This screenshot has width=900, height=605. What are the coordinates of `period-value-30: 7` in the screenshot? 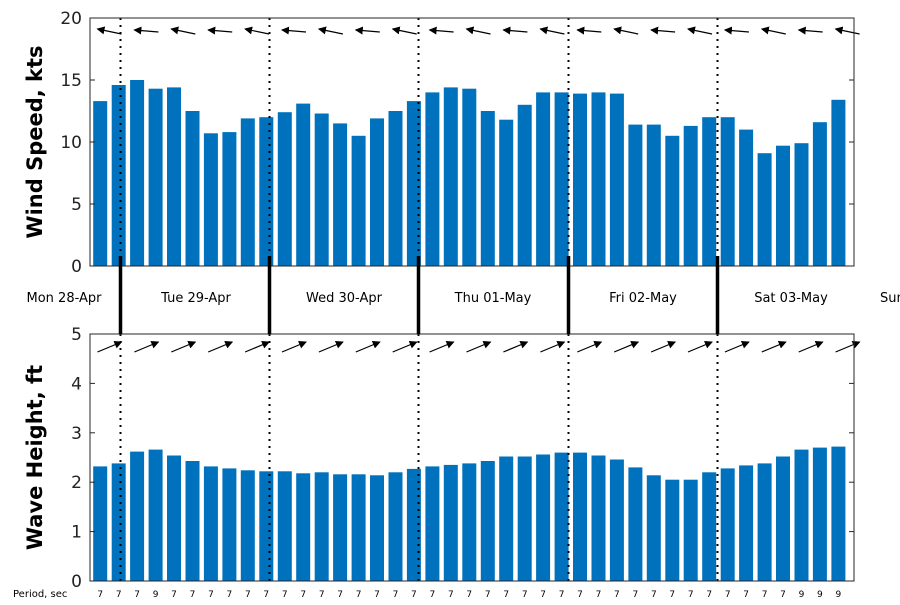 It's located at (654, 595).